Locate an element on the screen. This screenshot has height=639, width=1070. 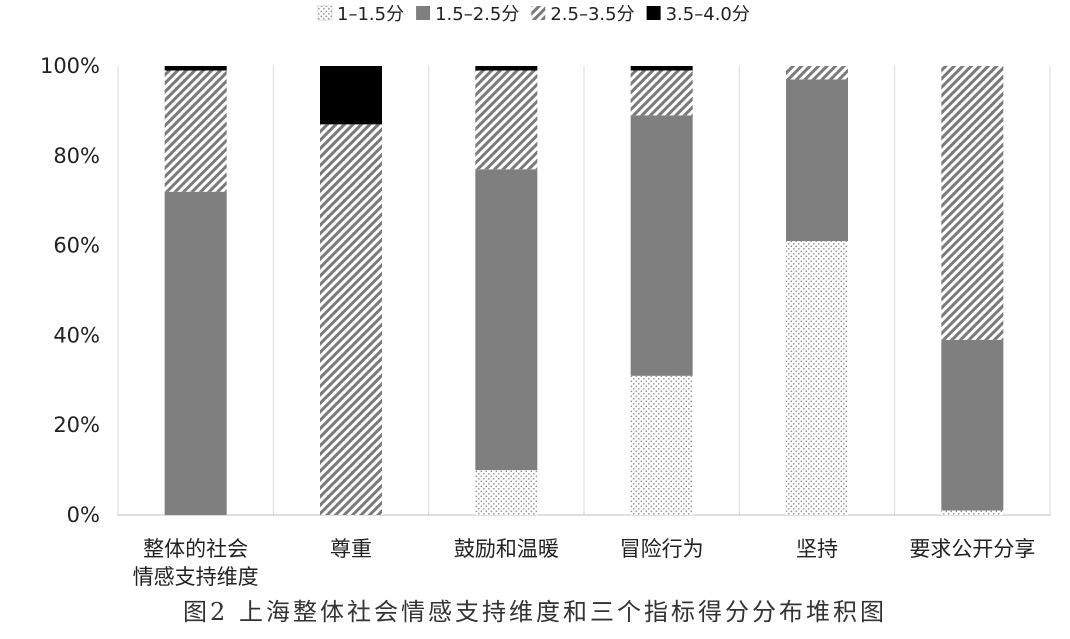
x-category-label: 鼓励和温暖 is located at coordinates (506, 549).